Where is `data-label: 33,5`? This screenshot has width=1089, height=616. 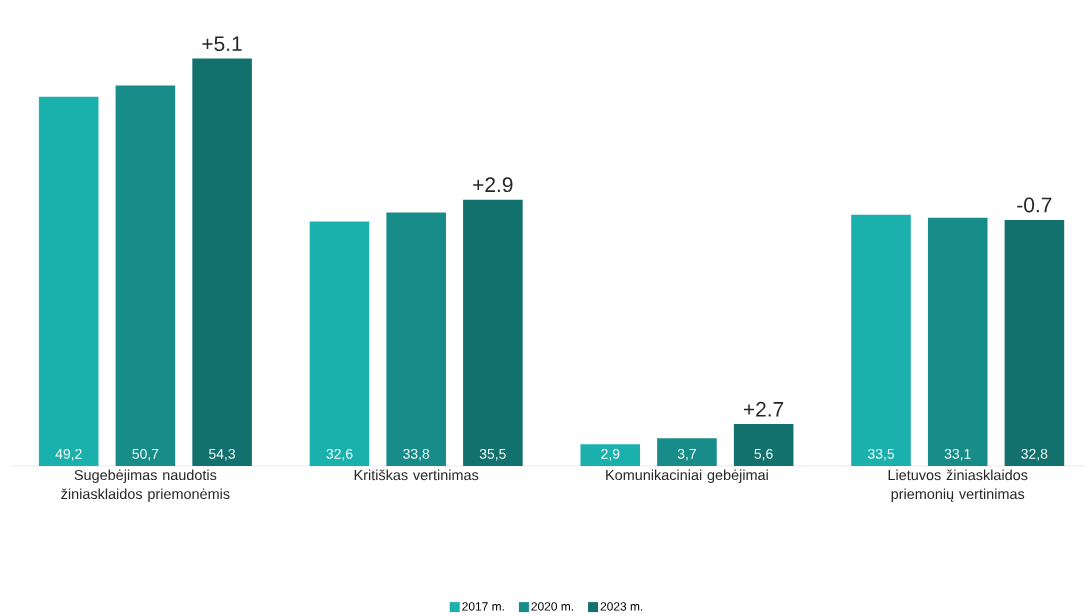
data-label: 33,5 is located at coordinates (881, 454).